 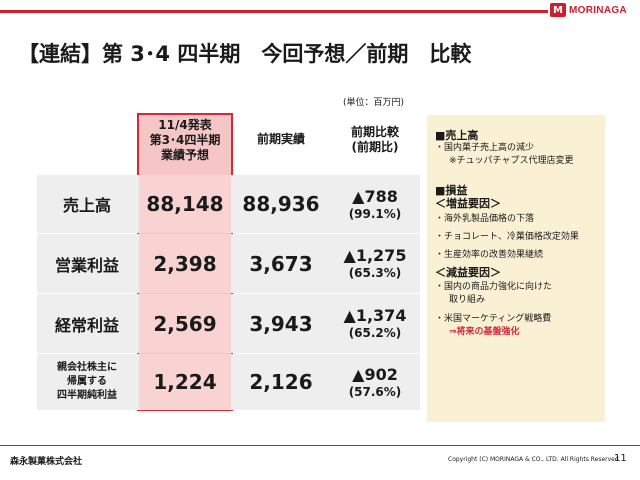 I want to click on forecast-ordinary-profit: 2,569, so click(x=185, y=323).